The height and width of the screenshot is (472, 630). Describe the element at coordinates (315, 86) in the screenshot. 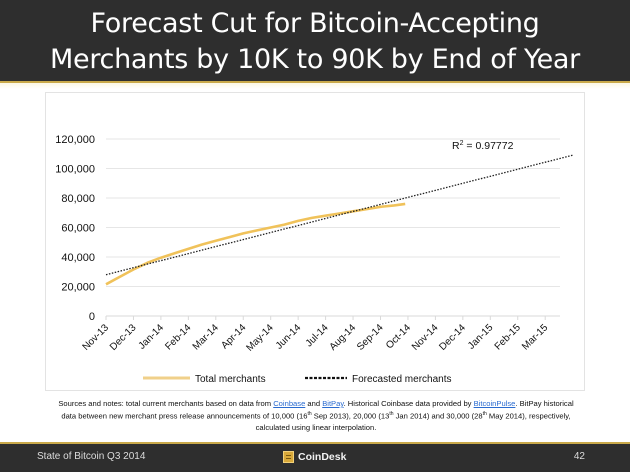

I see `header-glow` at that location.